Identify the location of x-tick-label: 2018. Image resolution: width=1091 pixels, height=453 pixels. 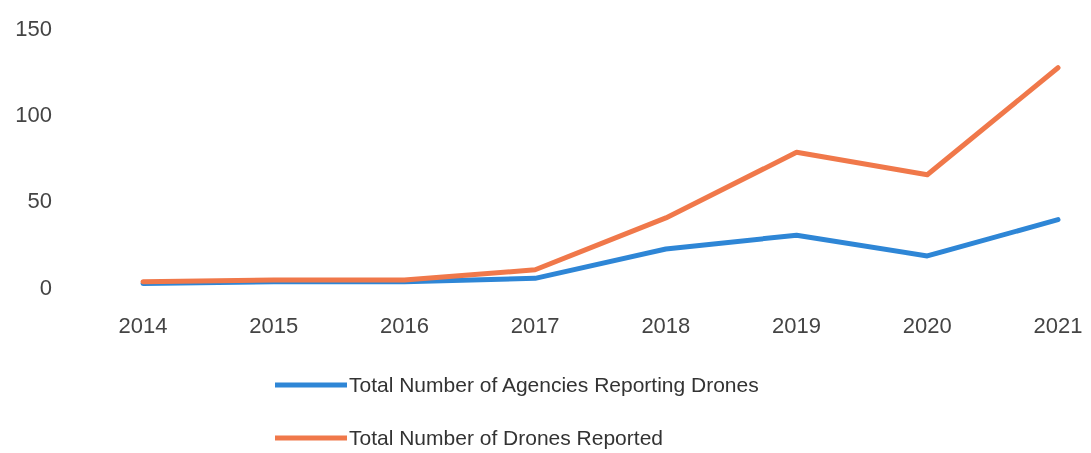
(666, 325).